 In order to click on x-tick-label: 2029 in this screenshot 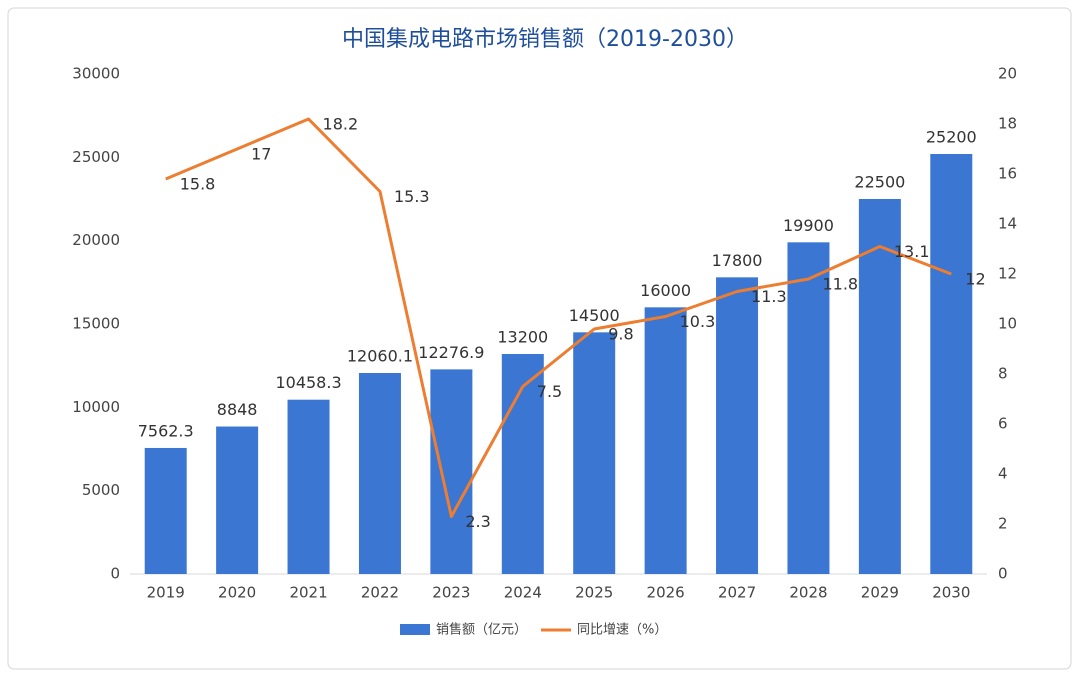, I will do `click(880, 593)`.